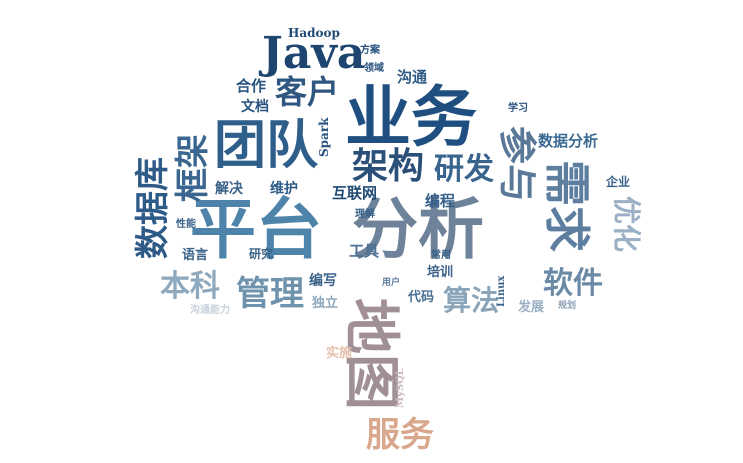  I want to click on word-java: Java, so click(314, 53).